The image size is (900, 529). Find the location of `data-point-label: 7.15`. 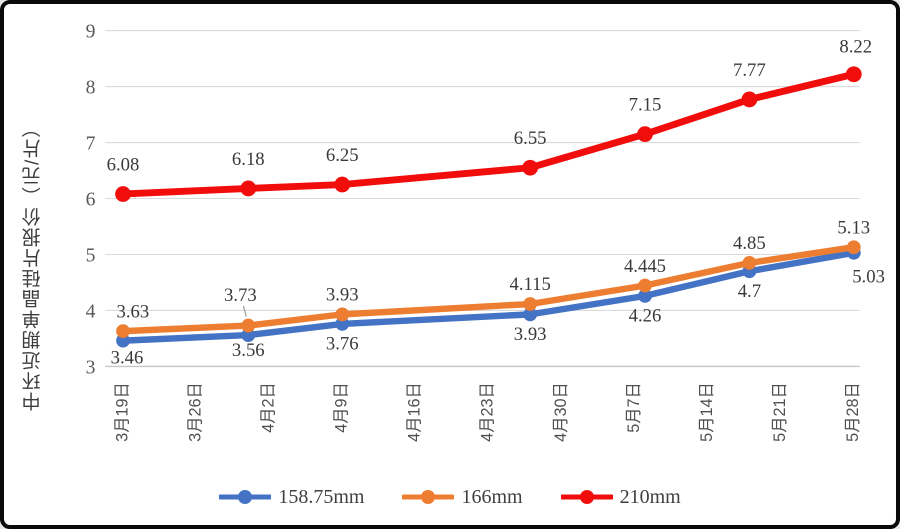

data-point-label: 7.15 is located at coordinates (645, 105).